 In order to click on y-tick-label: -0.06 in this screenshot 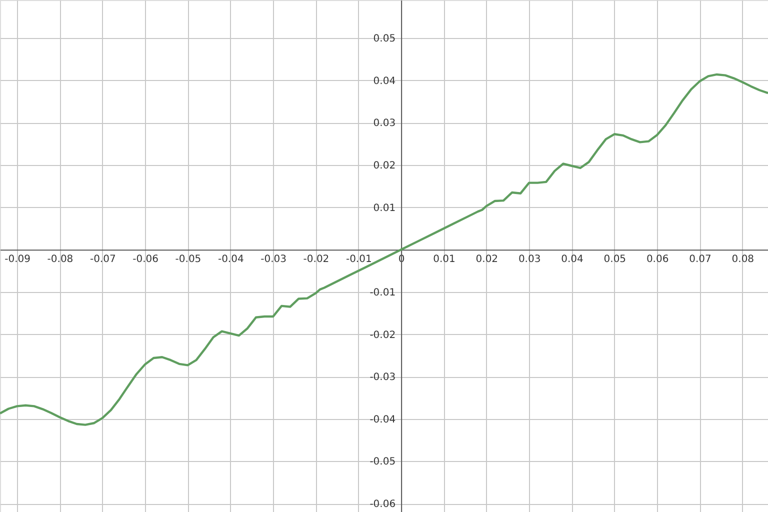, I will do `click(383, 504)`.